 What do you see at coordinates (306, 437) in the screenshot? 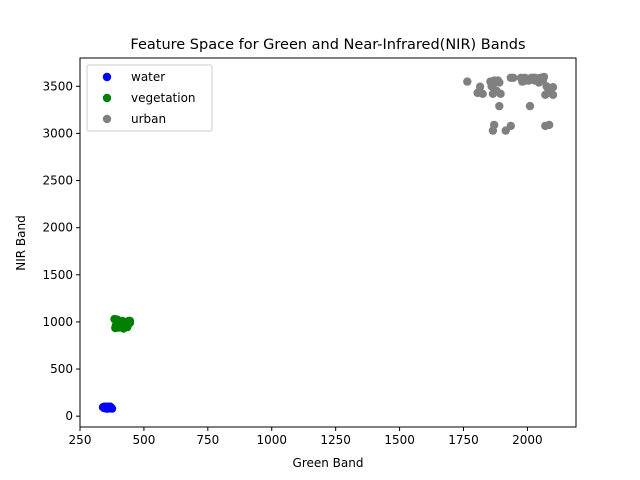
I see `x-axis-ticks: 250 500 750 1000 1250 1500 1750 2000` at bounding box center [306, 437].